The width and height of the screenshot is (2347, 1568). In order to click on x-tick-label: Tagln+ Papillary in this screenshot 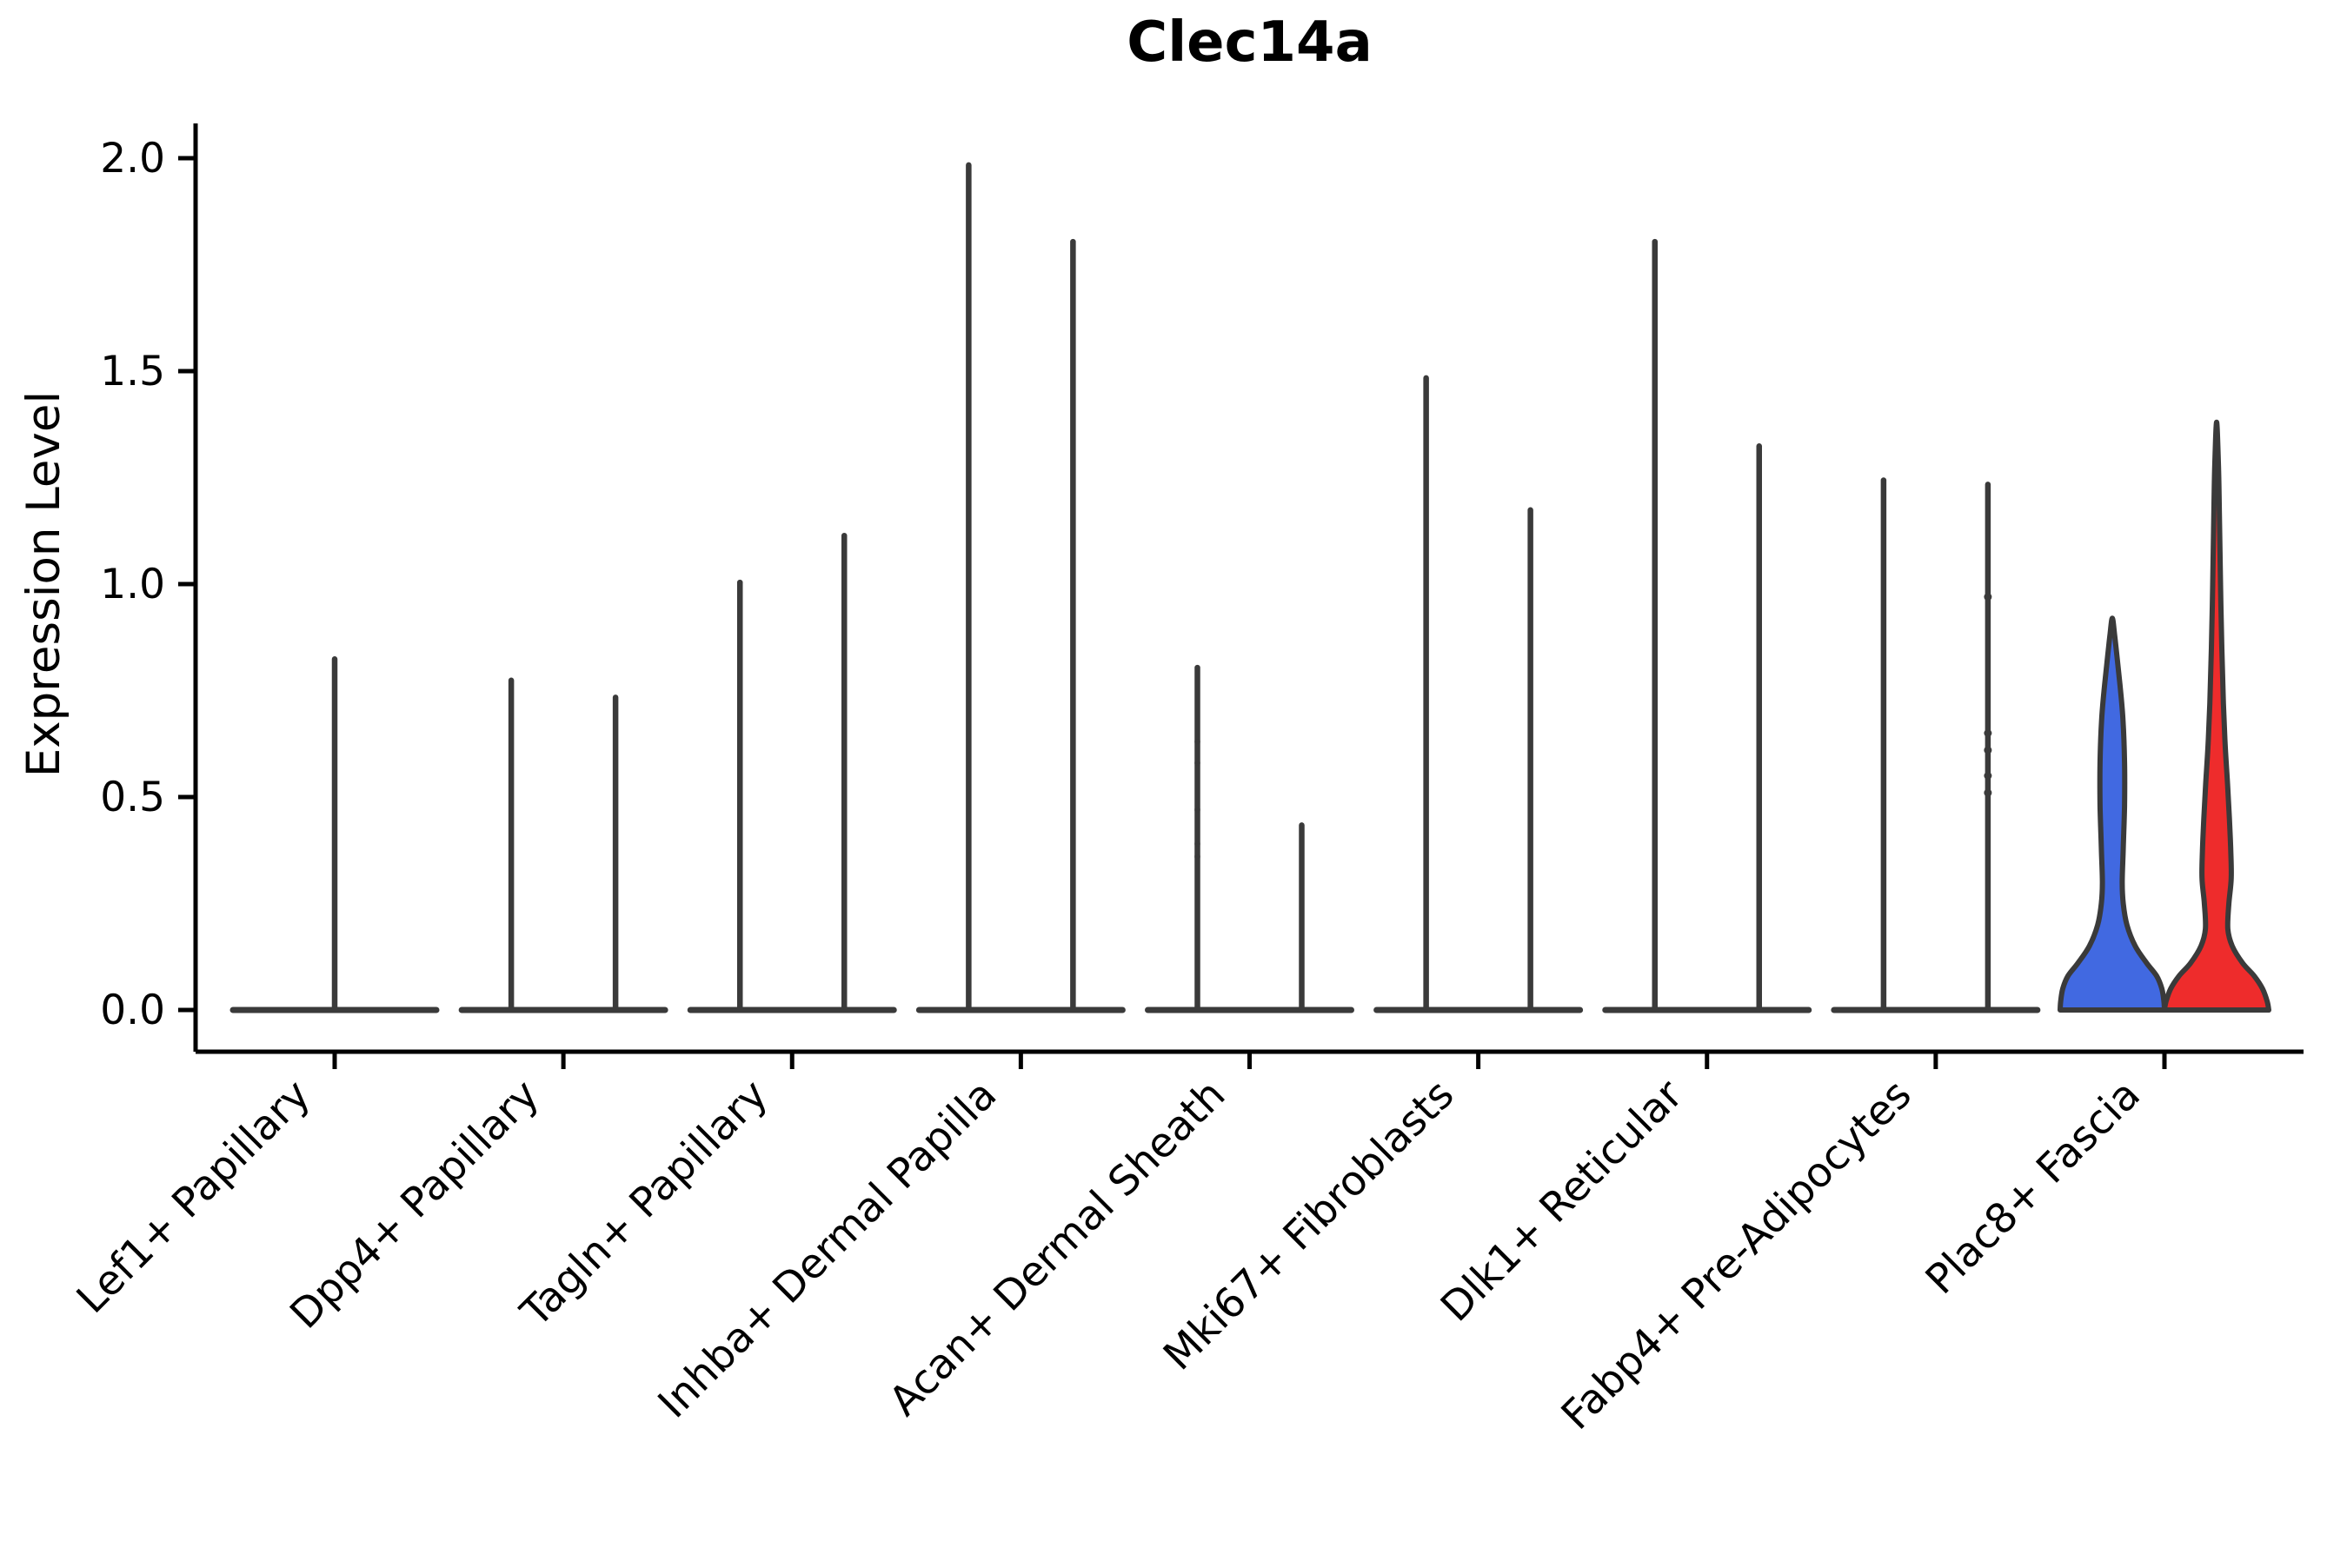, I will do `click(644, 1204)`.